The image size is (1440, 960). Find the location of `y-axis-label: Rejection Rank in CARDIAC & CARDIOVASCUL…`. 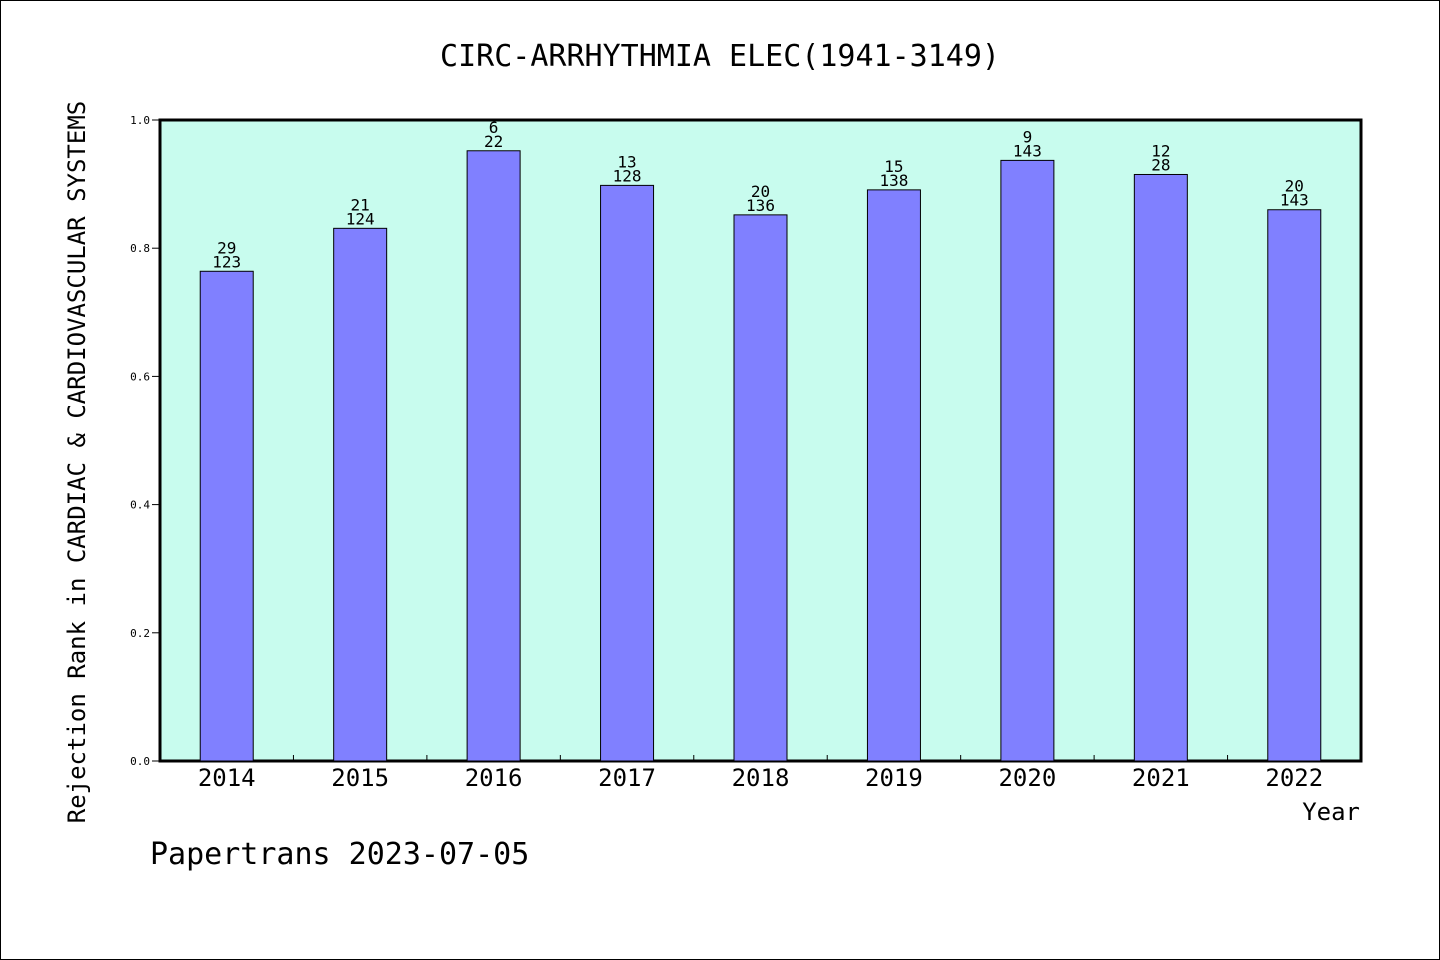

y-axis-label: Rejection Rank in CARDIAC & CARDIOVASCUL… is located at coordinates (77, 462).